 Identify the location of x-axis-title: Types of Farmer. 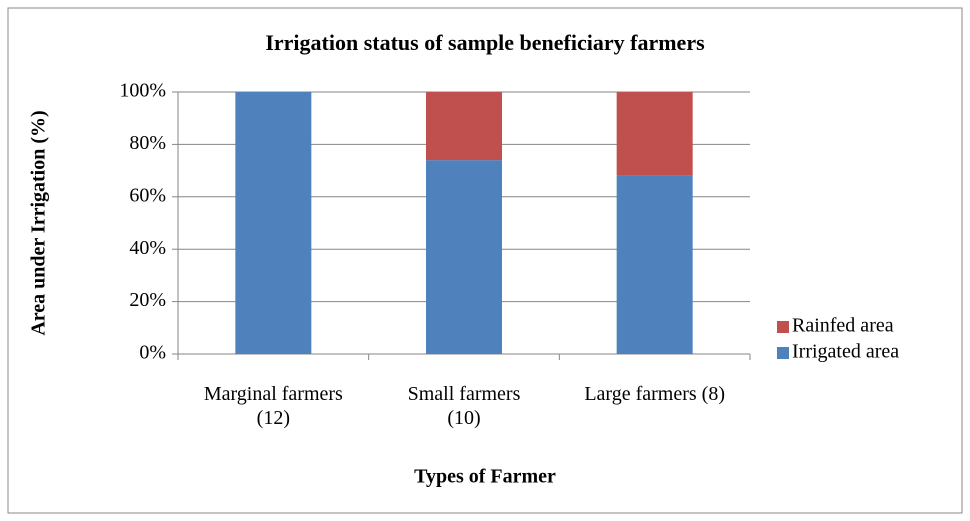
(485, 477).